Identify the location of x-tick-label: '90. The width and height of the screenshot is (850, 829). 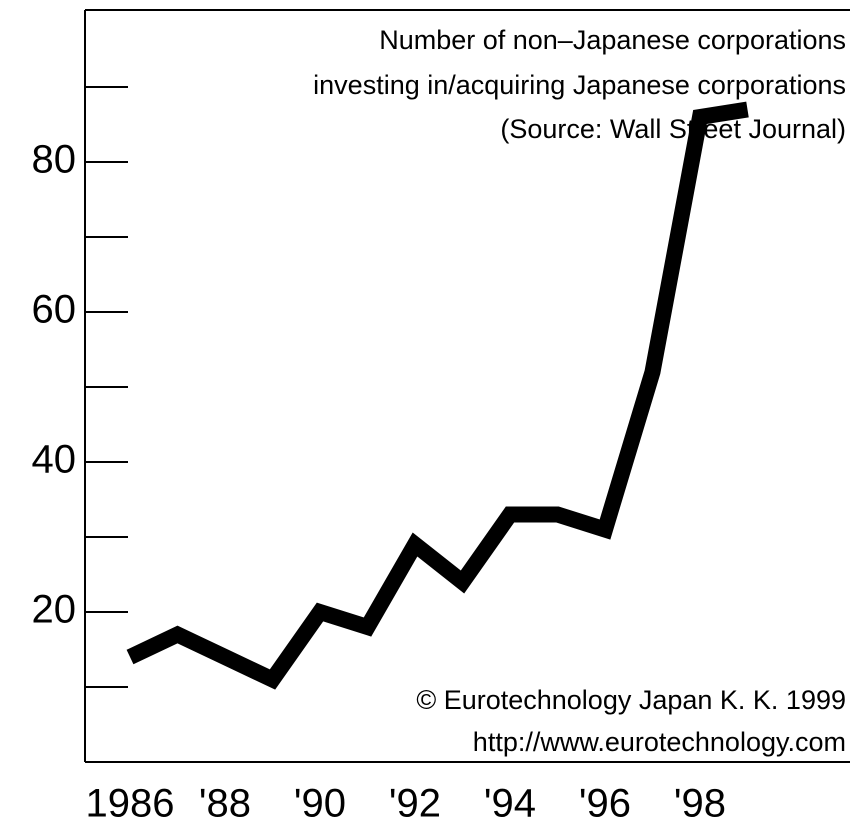
(320, 804).